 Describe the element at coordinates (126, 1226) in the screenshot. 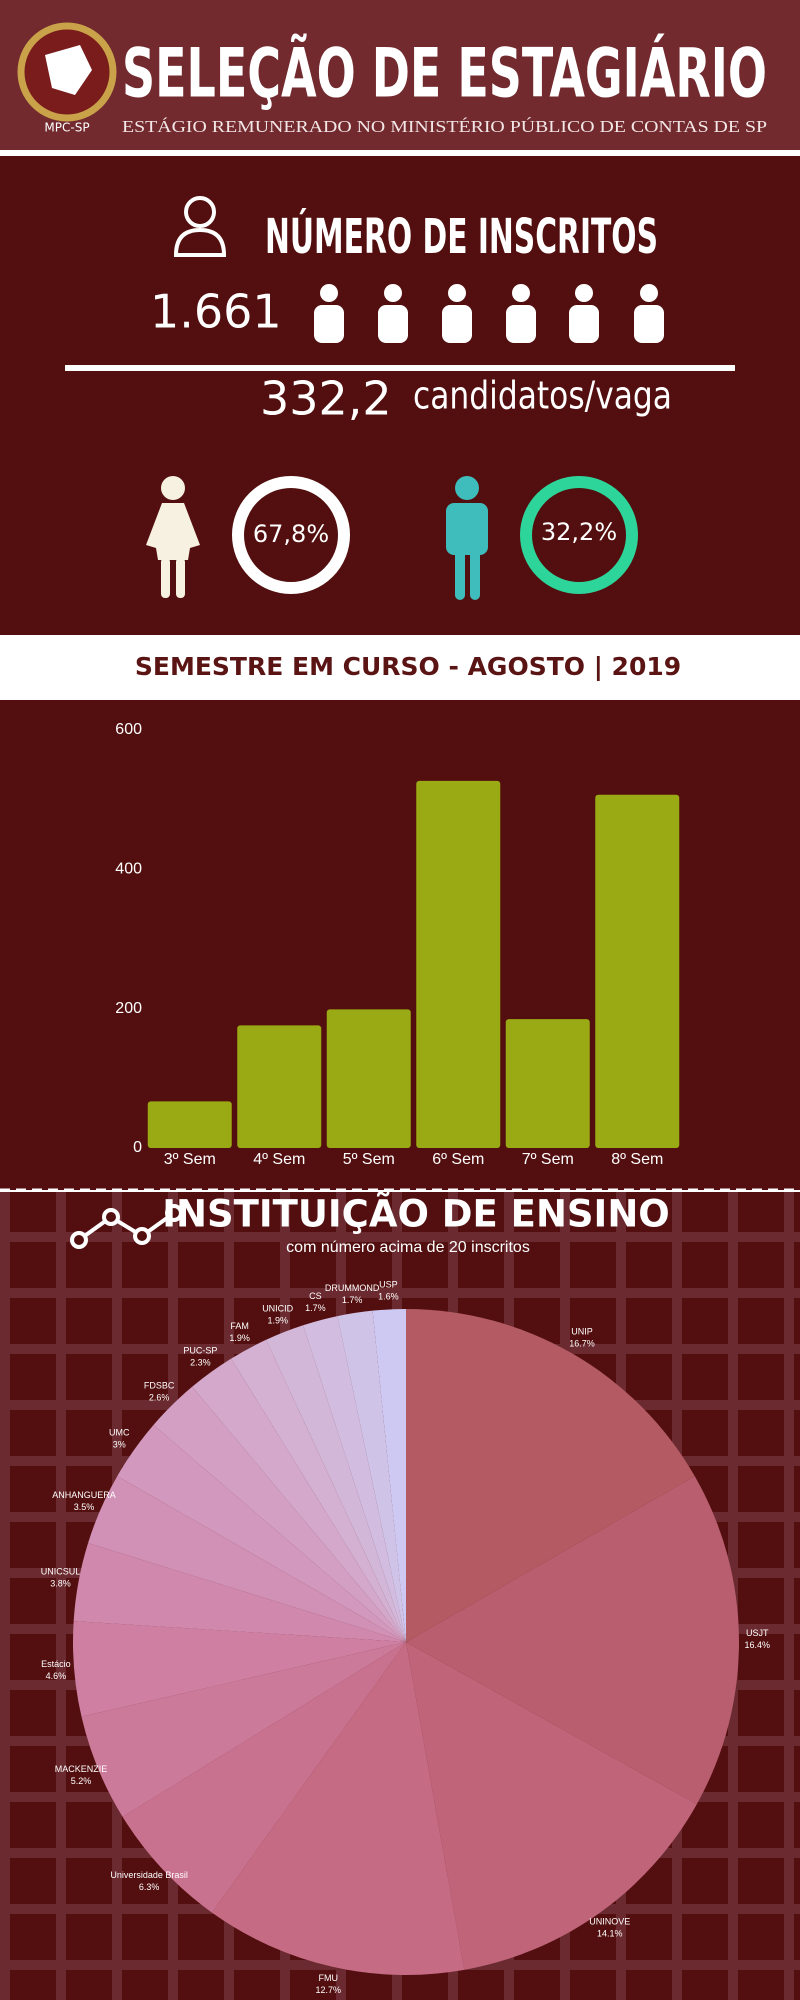

I see `line-icon` at that location.